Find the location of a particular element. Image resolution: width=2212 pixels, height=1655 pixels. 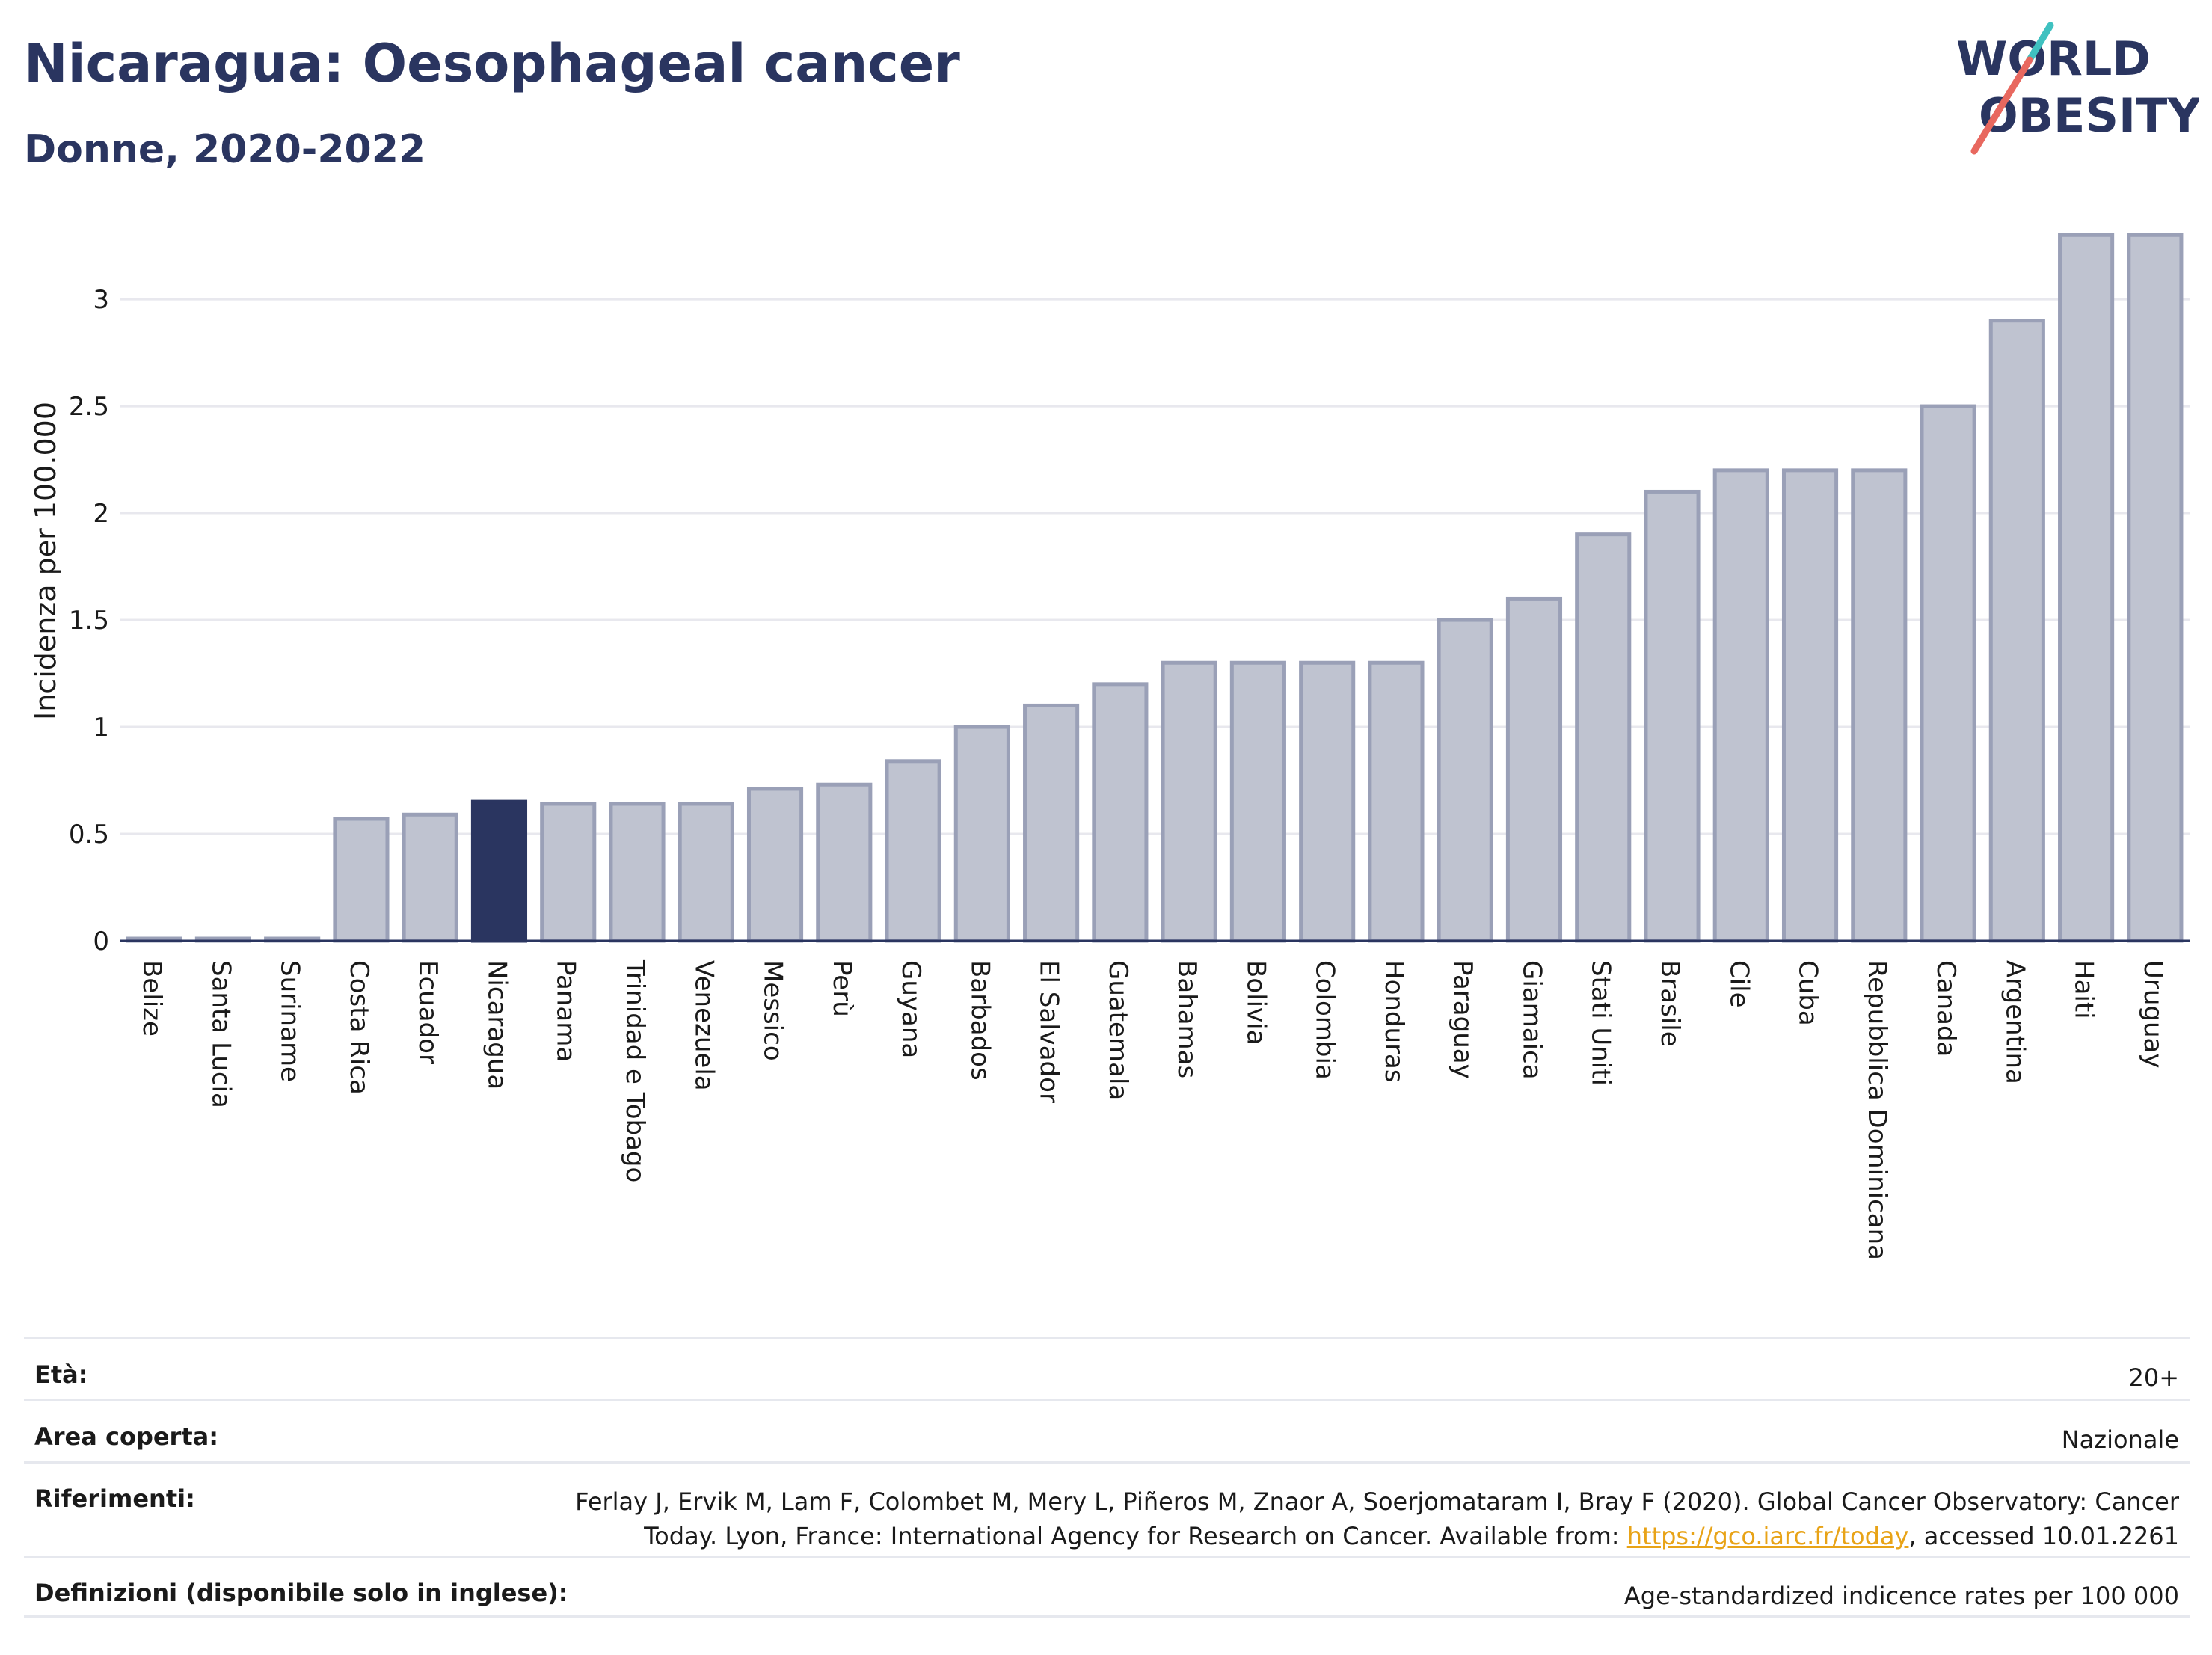

bar-costa-rica is located at coordinates (361, 880).